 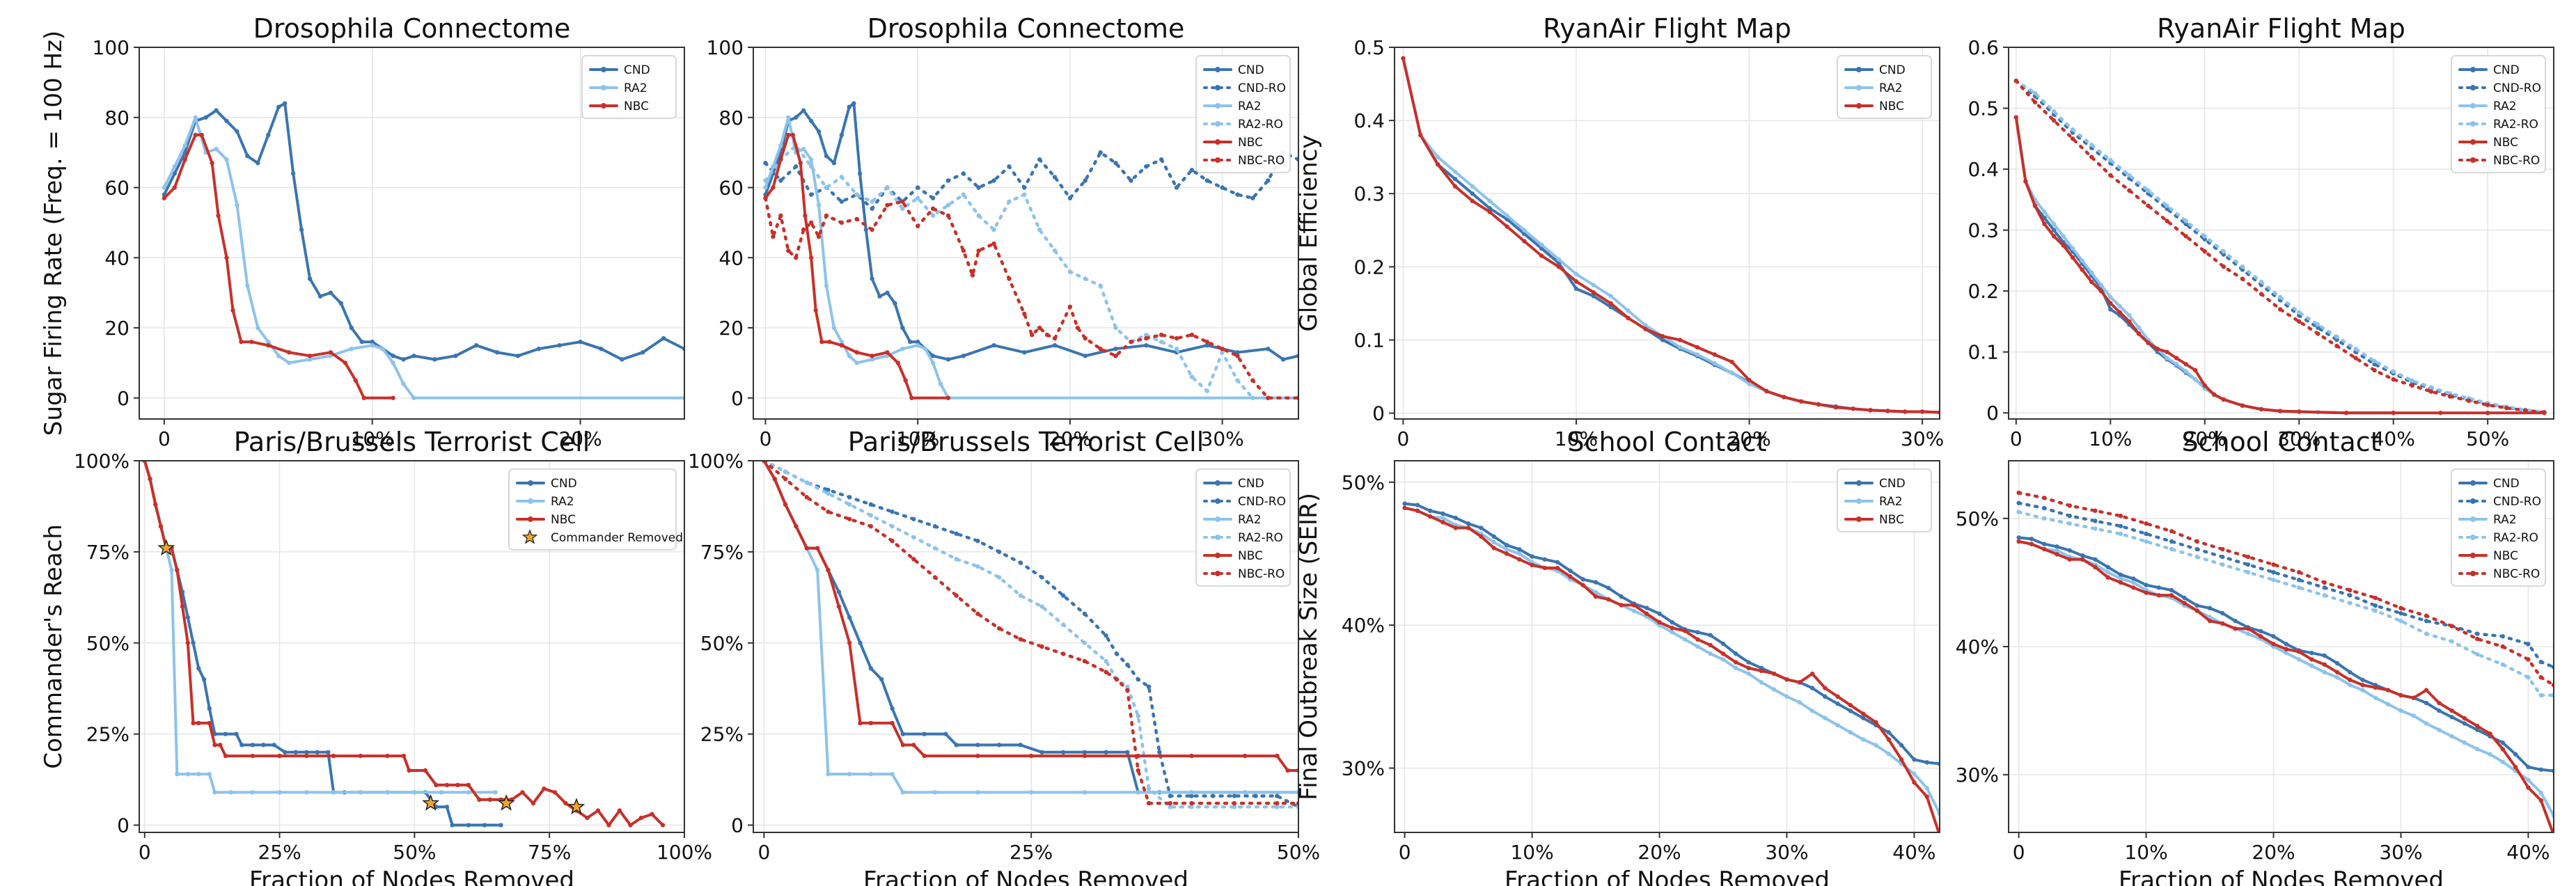 What do you see at coordinates (123, 825) in the screenshot?
I see `y-tick-label: 0` at bounding box center [123, 825].